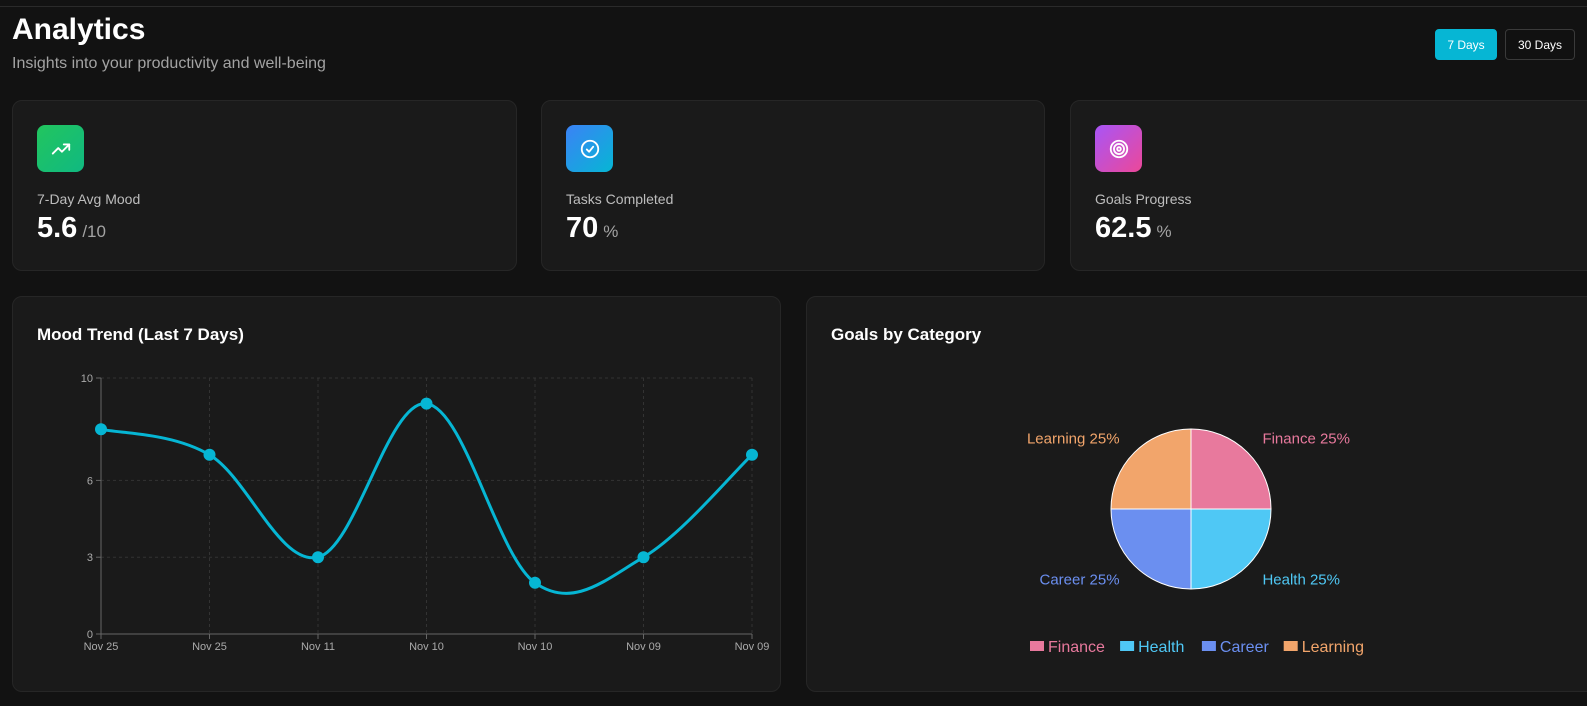 The width and height of the screenshot is (1587, 706). What do you see at coordinates (906, 334) in the screenshot?
I see `goals-chart-title: Goals by Category` at bounding box center [906, 334].